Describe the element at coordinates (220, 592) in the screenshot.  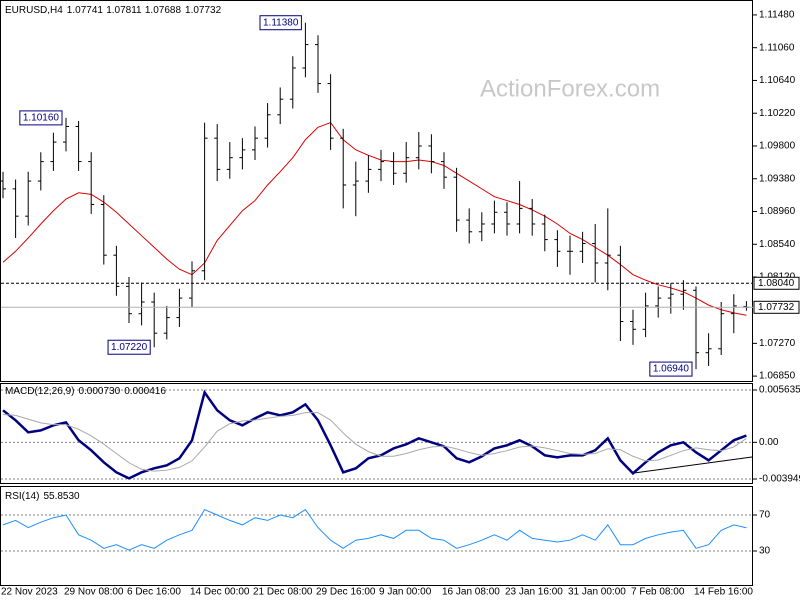
I see `x-tick-label: 14 Dec 00:00` at that location.